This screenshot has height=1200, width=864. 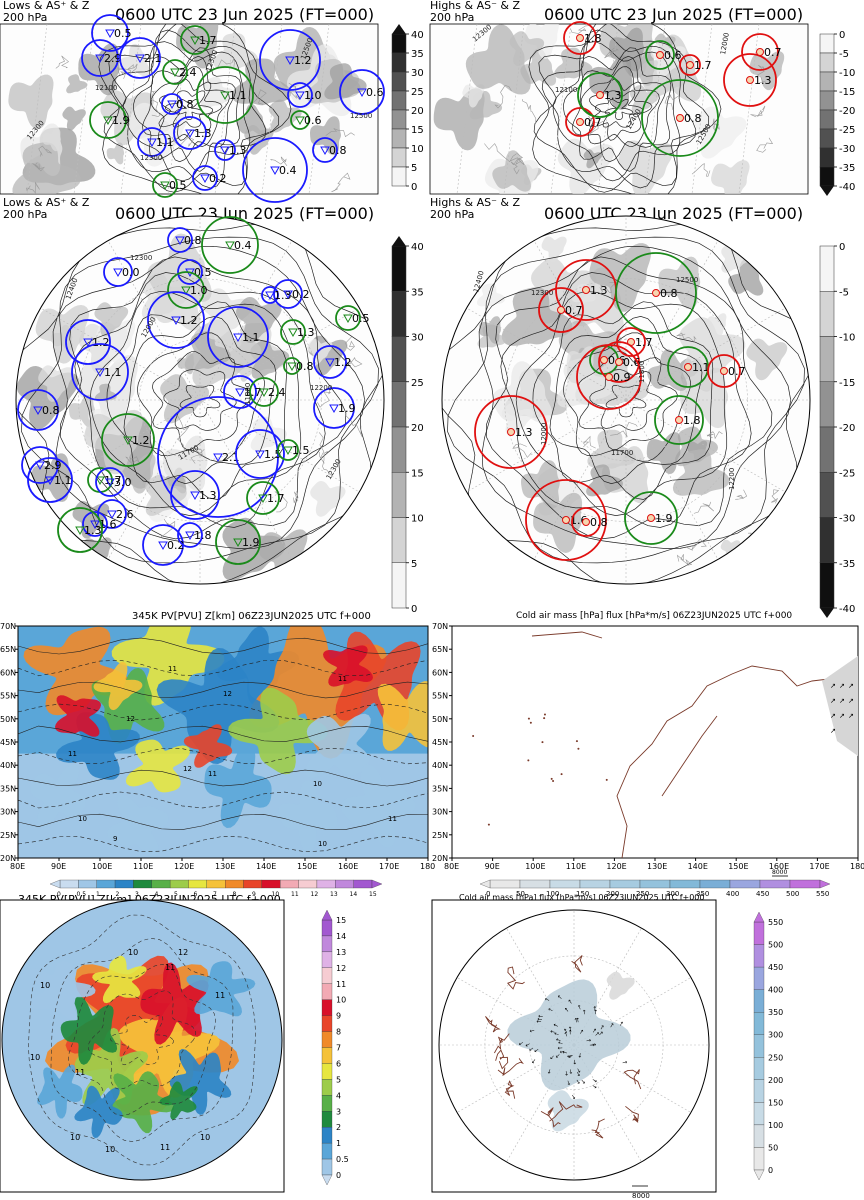 I want to click on y-tick-label: 25N, so click(x=8, y=835).